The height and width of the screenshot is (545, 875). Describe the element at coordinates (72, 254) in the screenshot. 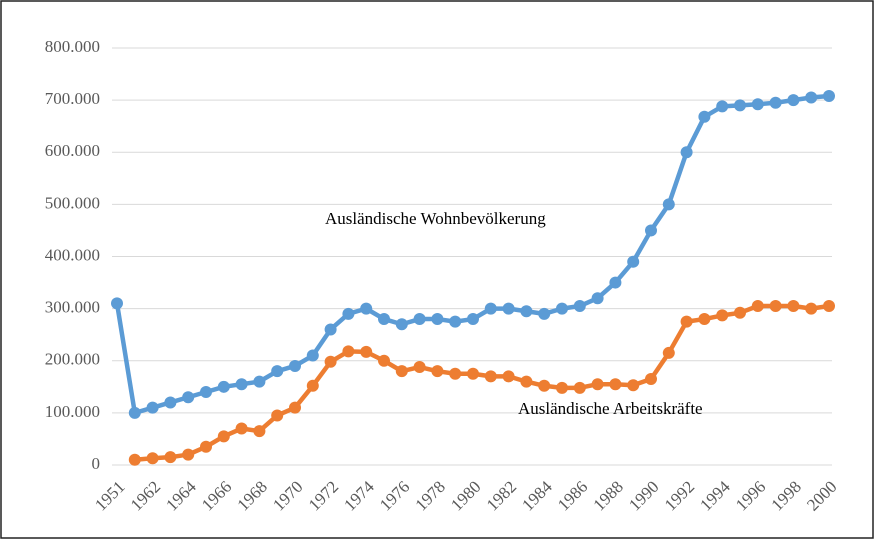

I see `y-tick-label: 400.000` at that location.